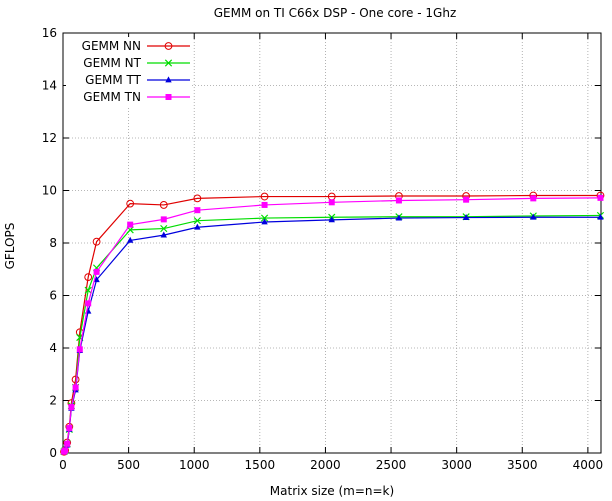 Image resolution: width=612 pixels, height=501 pixels. I want to click on legend-label: GEMM NN, so click(111, 46).